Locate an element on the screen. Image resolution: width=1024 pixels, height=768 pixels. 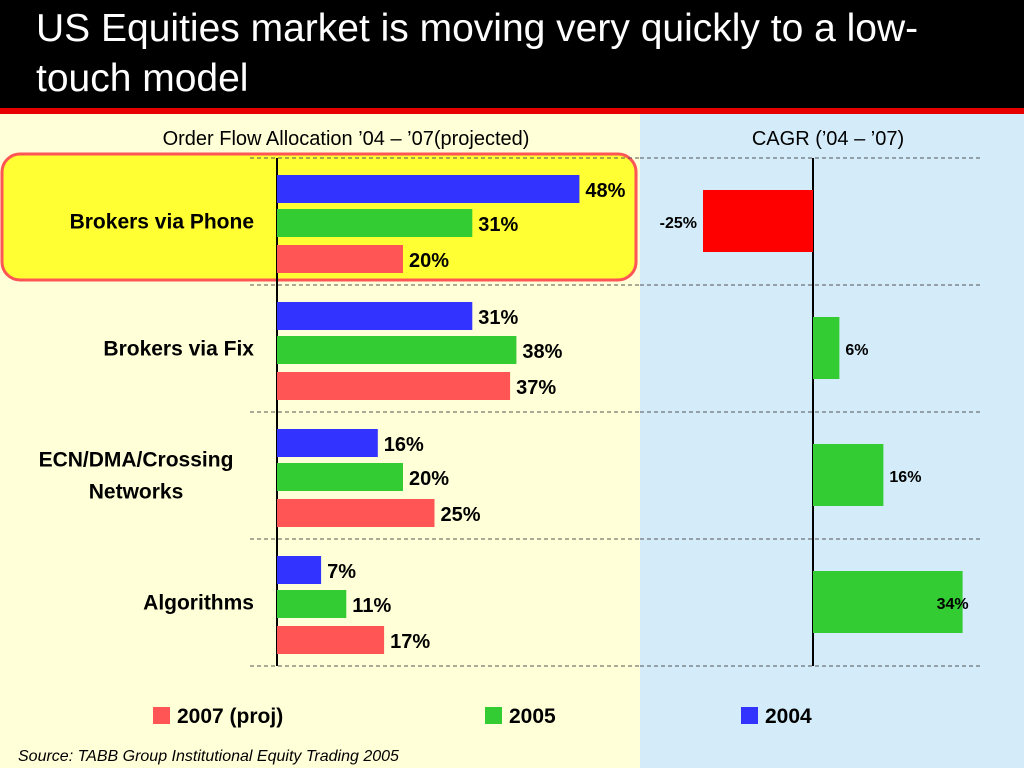
category-label: ECN/DMA/Crossing is located at coordinates (136, 460).